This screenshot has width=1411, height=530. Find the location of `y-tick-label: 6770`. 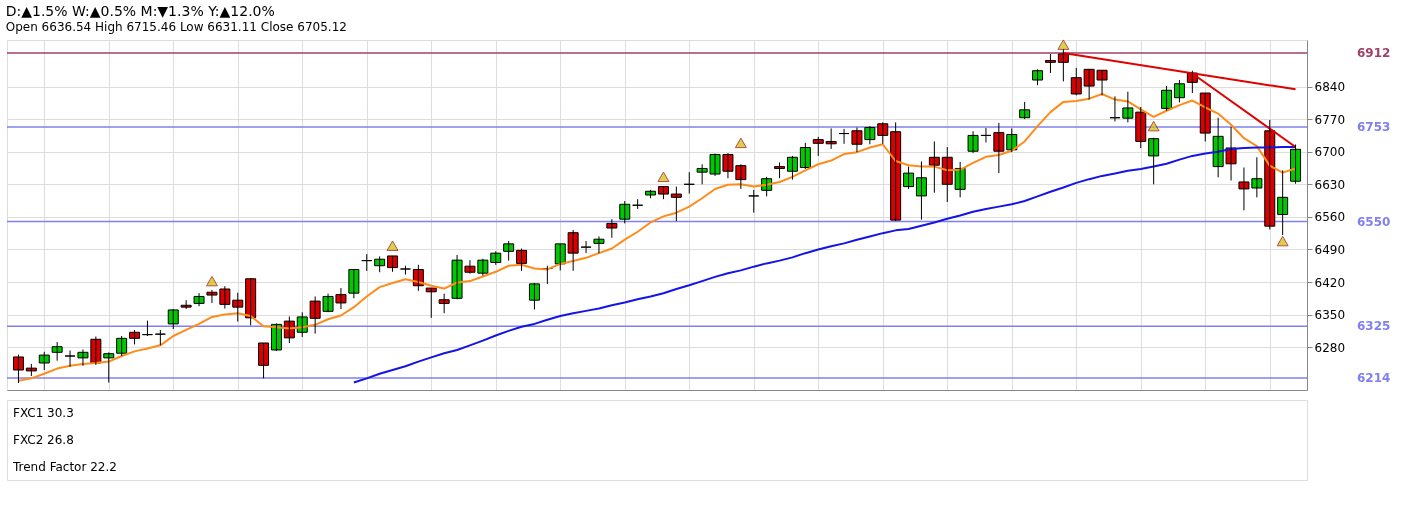

y-tick-label: 6770 is located at coordinates (1330, 119).